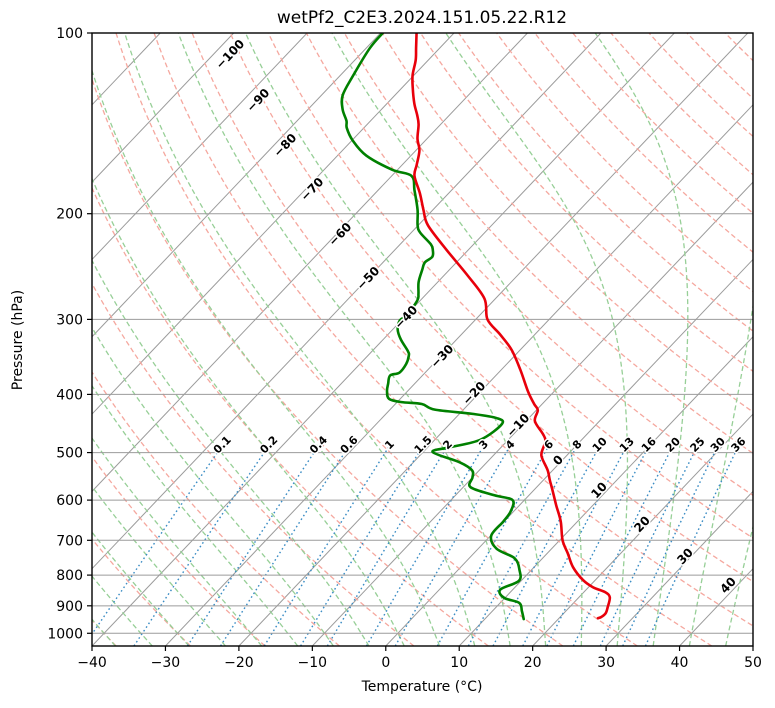  Describe the element at coordinates (69, 541) in the screenshot. I see `y-tick-label: 700` at that location.